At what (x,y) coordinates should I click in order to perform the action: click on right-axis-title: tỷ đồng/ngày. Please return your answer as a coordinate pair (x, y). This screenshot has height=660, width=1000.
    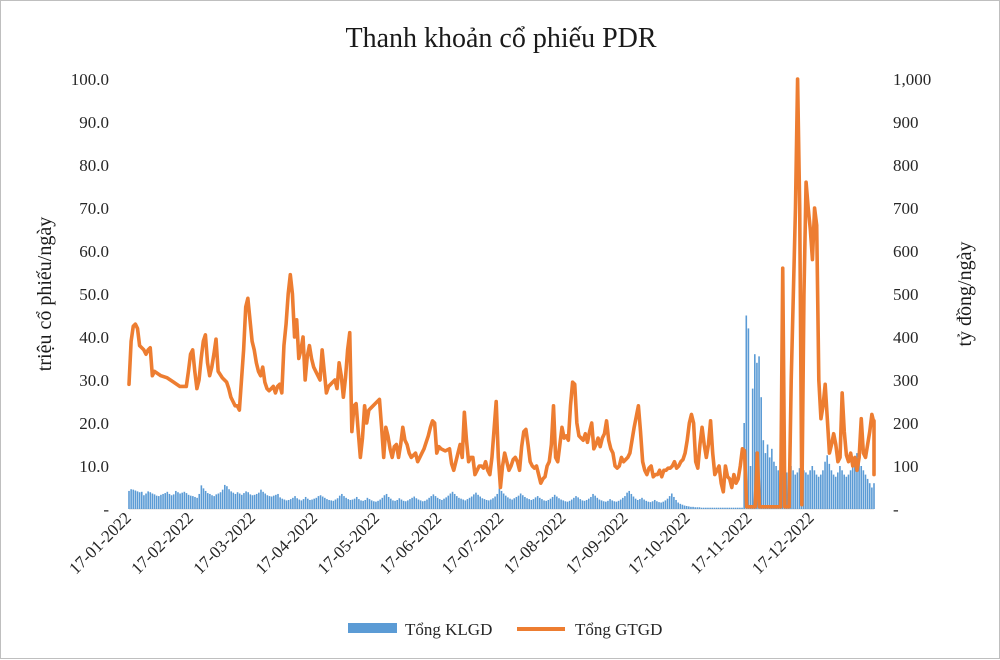
    Looking at the image, I should click on (965, 294).